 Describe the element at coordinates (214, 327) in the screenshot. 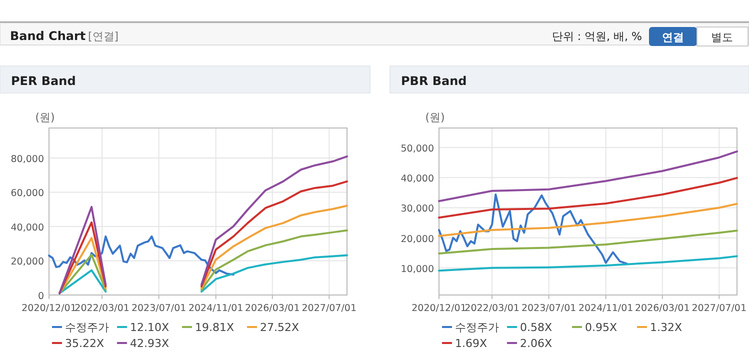

I see `legend-label: 19.81X` at that location.